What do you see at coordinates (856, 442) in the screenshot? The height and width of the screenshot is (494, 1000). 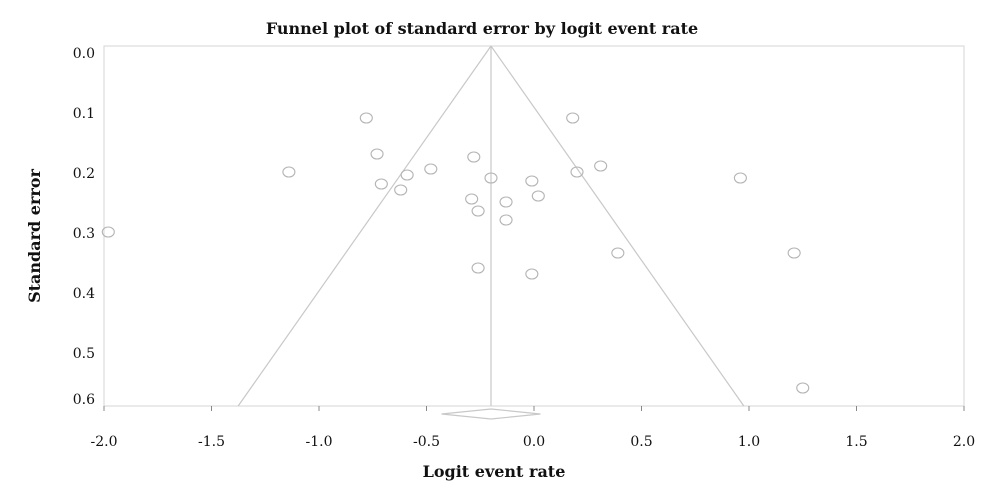 I see `x-tick-label: 1.5` at bounding box center [856, 442].